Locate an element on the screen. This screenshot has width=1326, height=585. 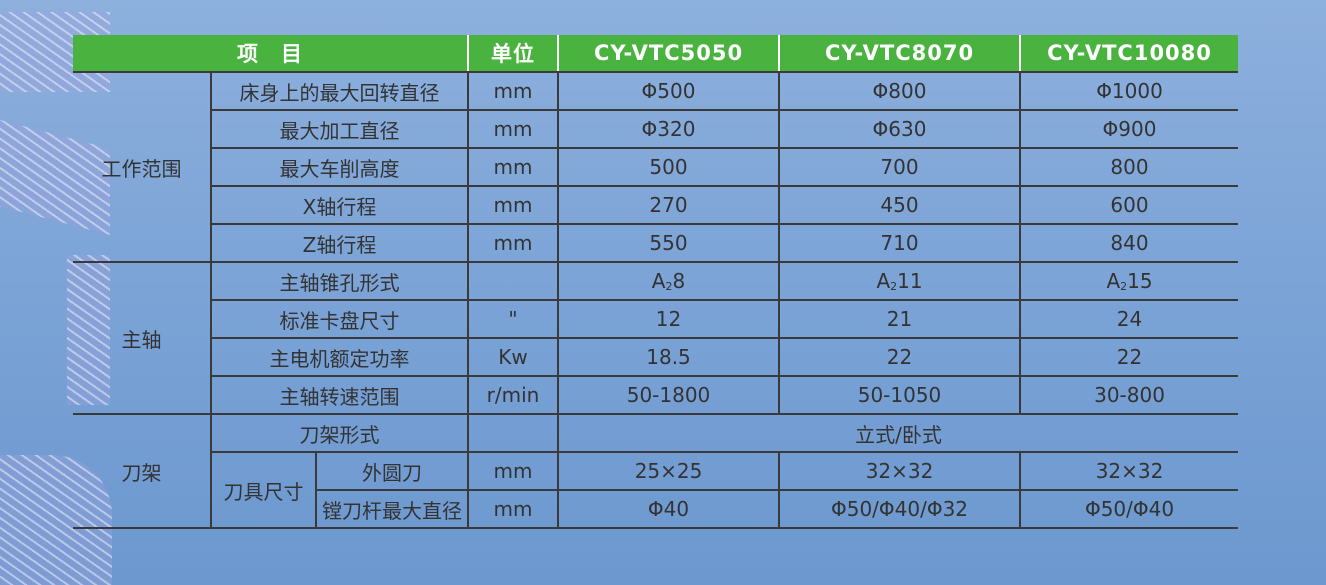
row-label: 主轴锥孔形式 is located at coordinates (339, 281).